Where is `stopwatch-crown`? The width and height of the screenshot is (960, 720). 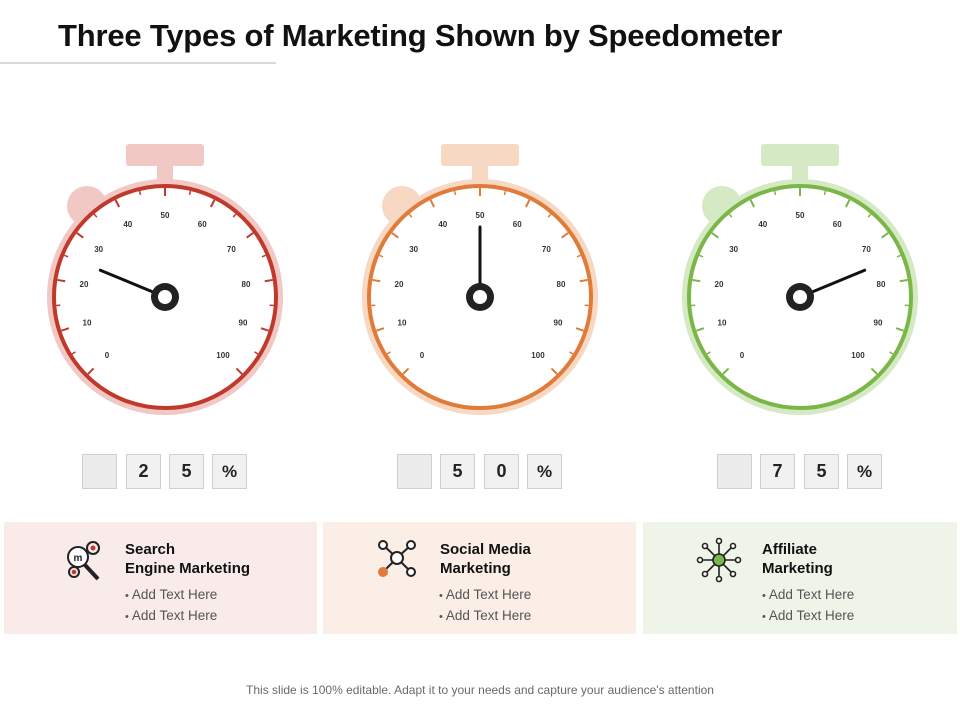 stopwatch-crown is located at coordinates (165, 155).